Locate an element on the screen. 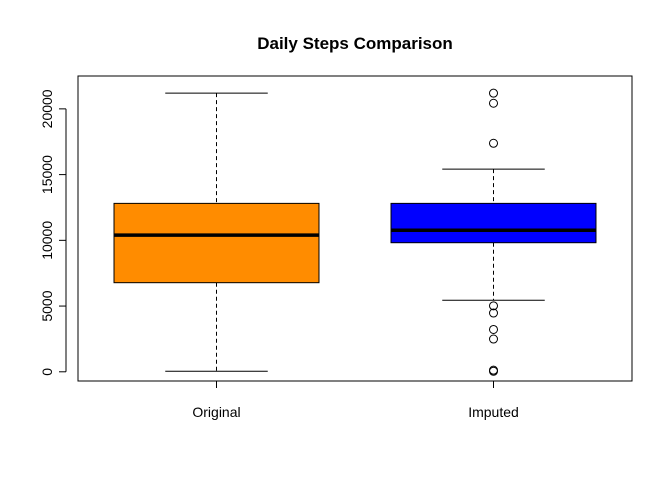 Image resolution: width=672 pixels, height=480 pixels. x-tick-label: Original is located at coordinates (216, 412).